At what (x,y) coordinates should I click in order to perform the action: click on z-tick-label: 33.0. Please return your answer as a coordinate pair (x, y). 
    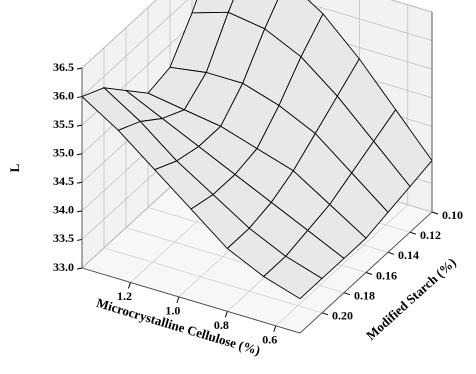
    Looking at the image, I should click on (63, 267).